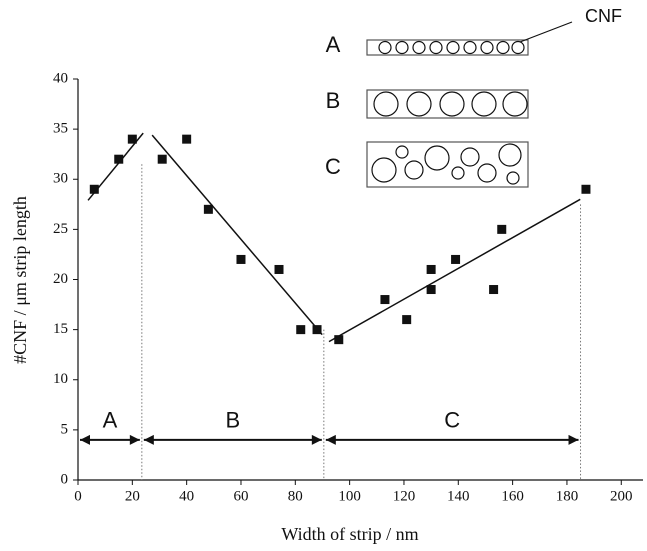  Describe the element at coordinates (452, 420) in the screenshot. I see `region-label: C` at that location.